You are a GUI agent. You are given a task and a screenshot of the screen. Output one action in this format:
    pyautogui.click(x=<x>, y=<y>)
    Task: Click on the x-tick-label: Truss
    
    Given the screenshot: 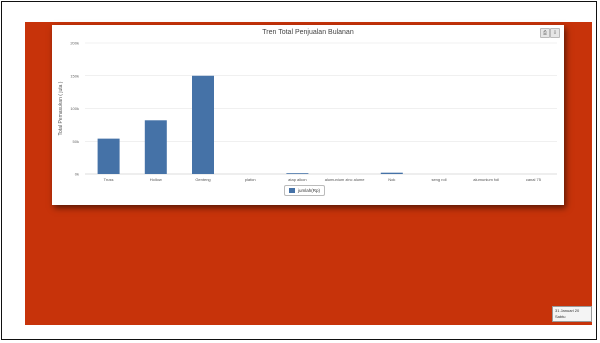 What is the action you would take?
    pyautogui.click(x=109, y=179)
    